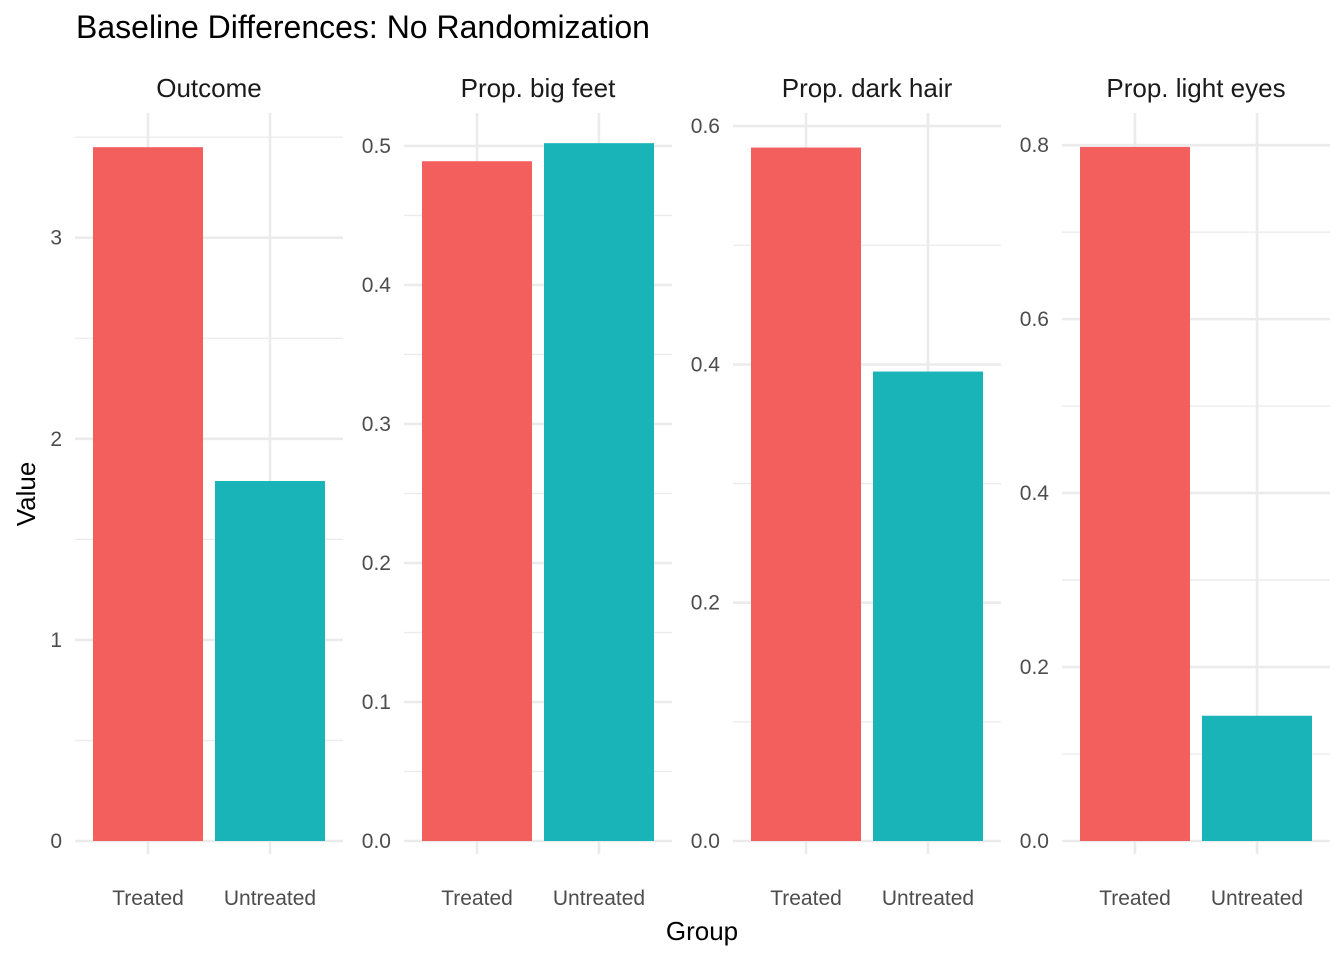 This screenshot has width=1344, height=960. Describe the element at coordinates (209, 88) in the screenshot. I see `facet-title: Outcome` at that location.